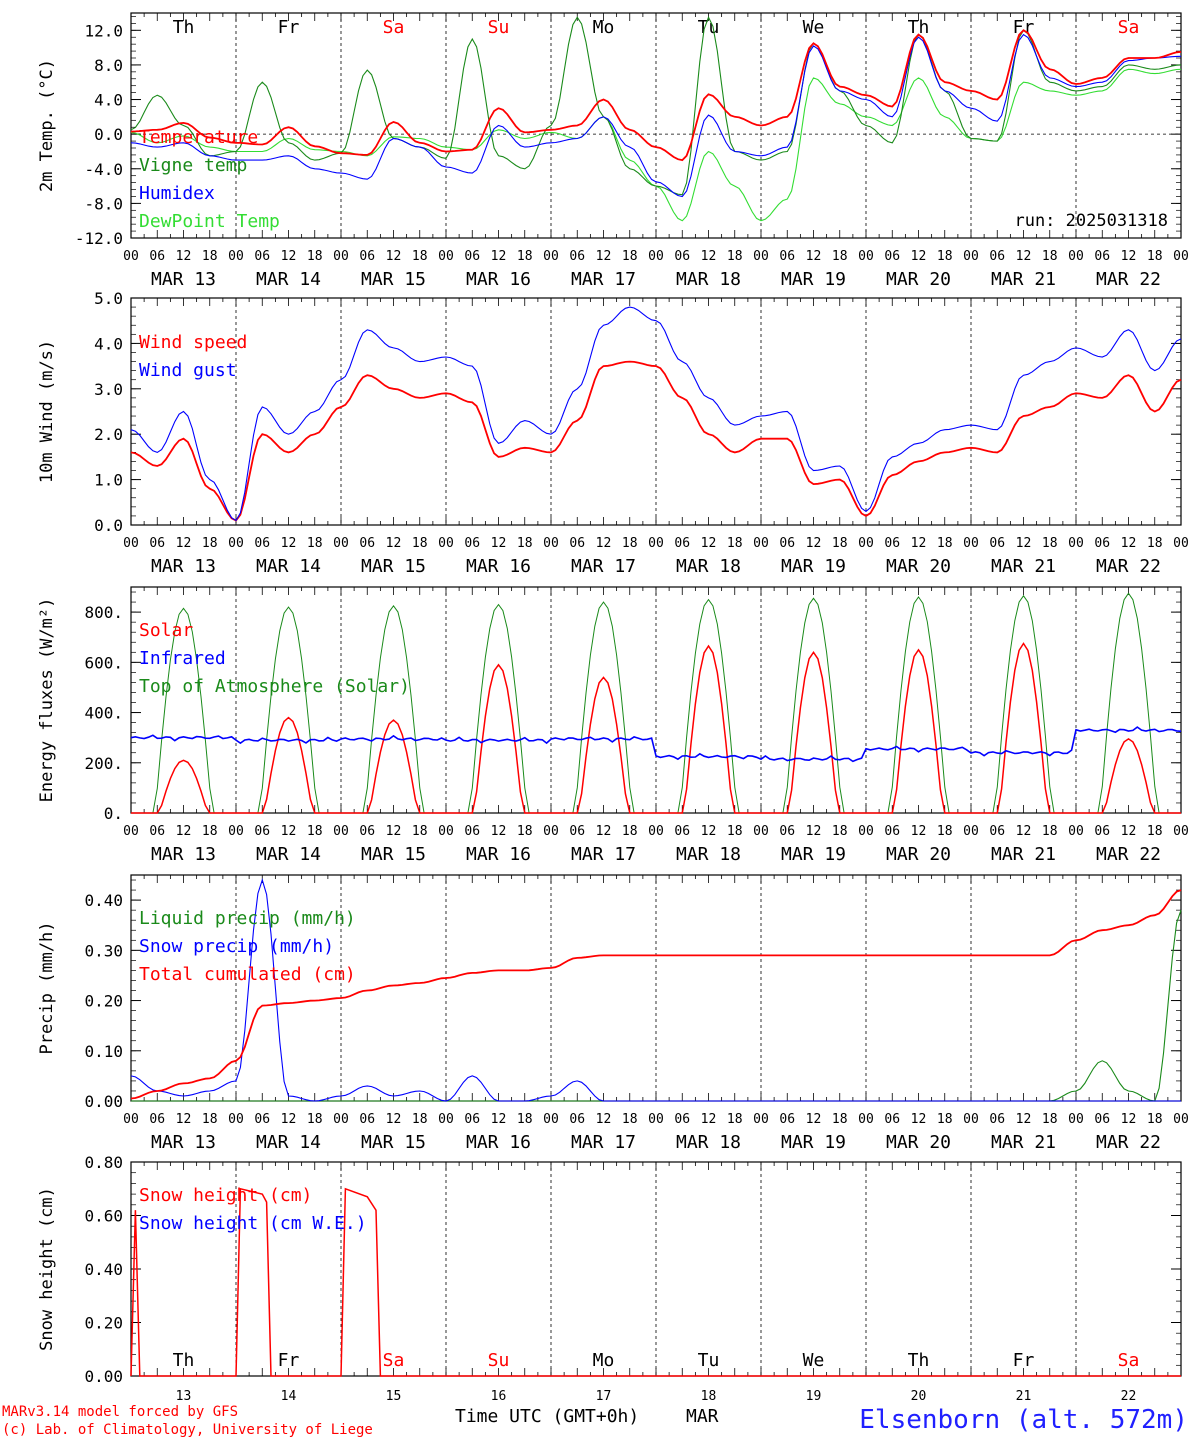 This screenshot has height=1440, width=1194. What do you see at coordinates (103, 30) in the screenshot?
I see `y-tick-label: 12.0` at bounding box center [103, 30].